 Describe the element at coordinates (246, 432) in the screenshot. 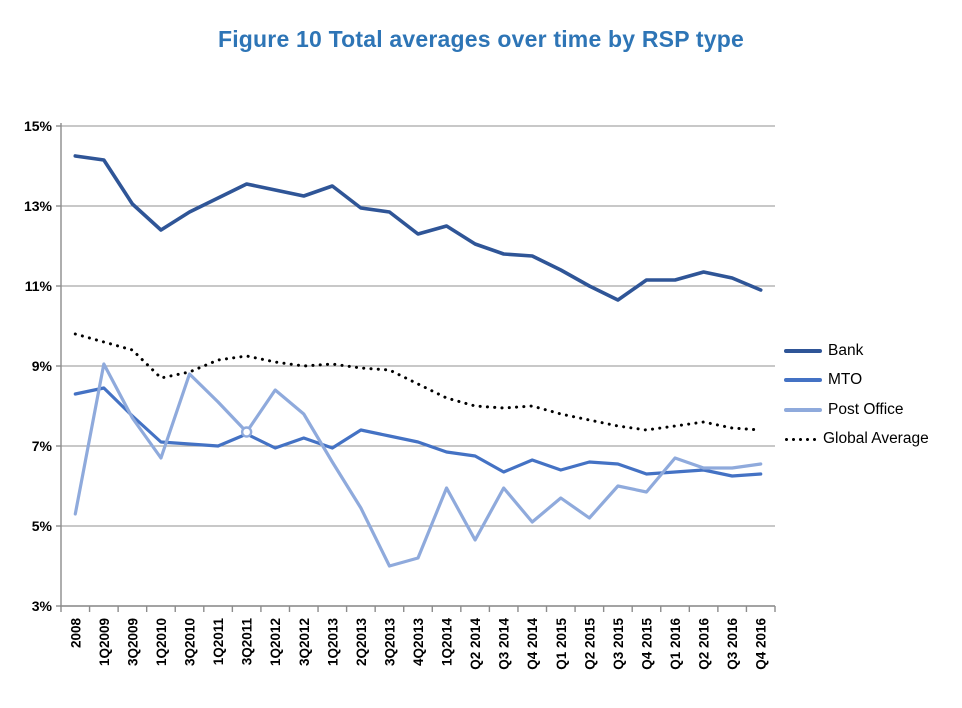

I see `post-office-point-marker` at that location.